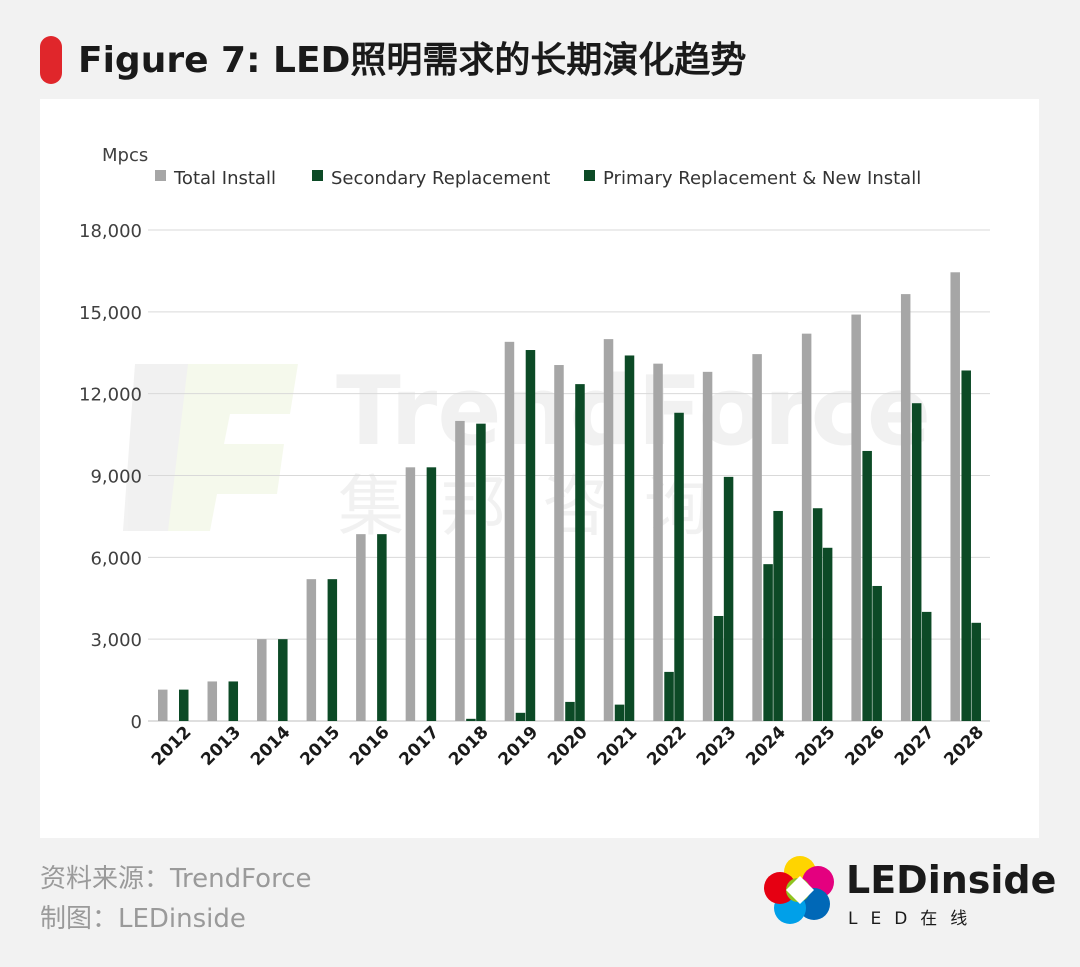  What do you see at coordinates (806, 527) in the screenshot?
I see `bar-total-install-2025` at bounding box center [806, 527].